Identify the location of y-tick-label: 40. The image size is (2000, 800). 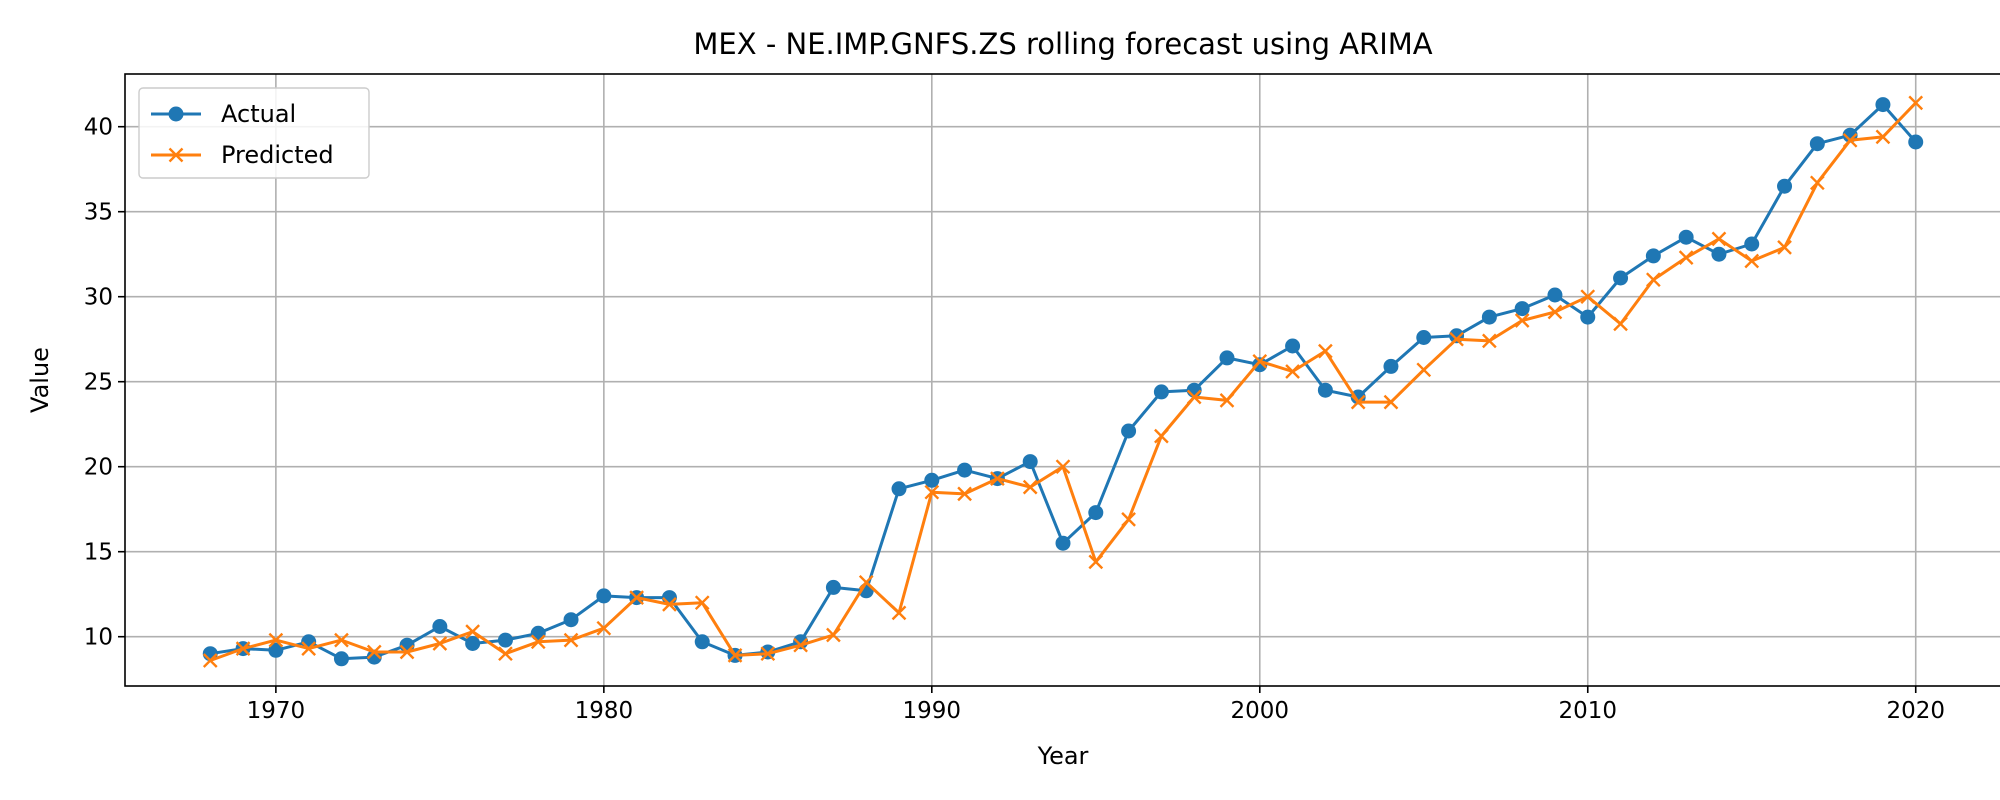
(98, 128).